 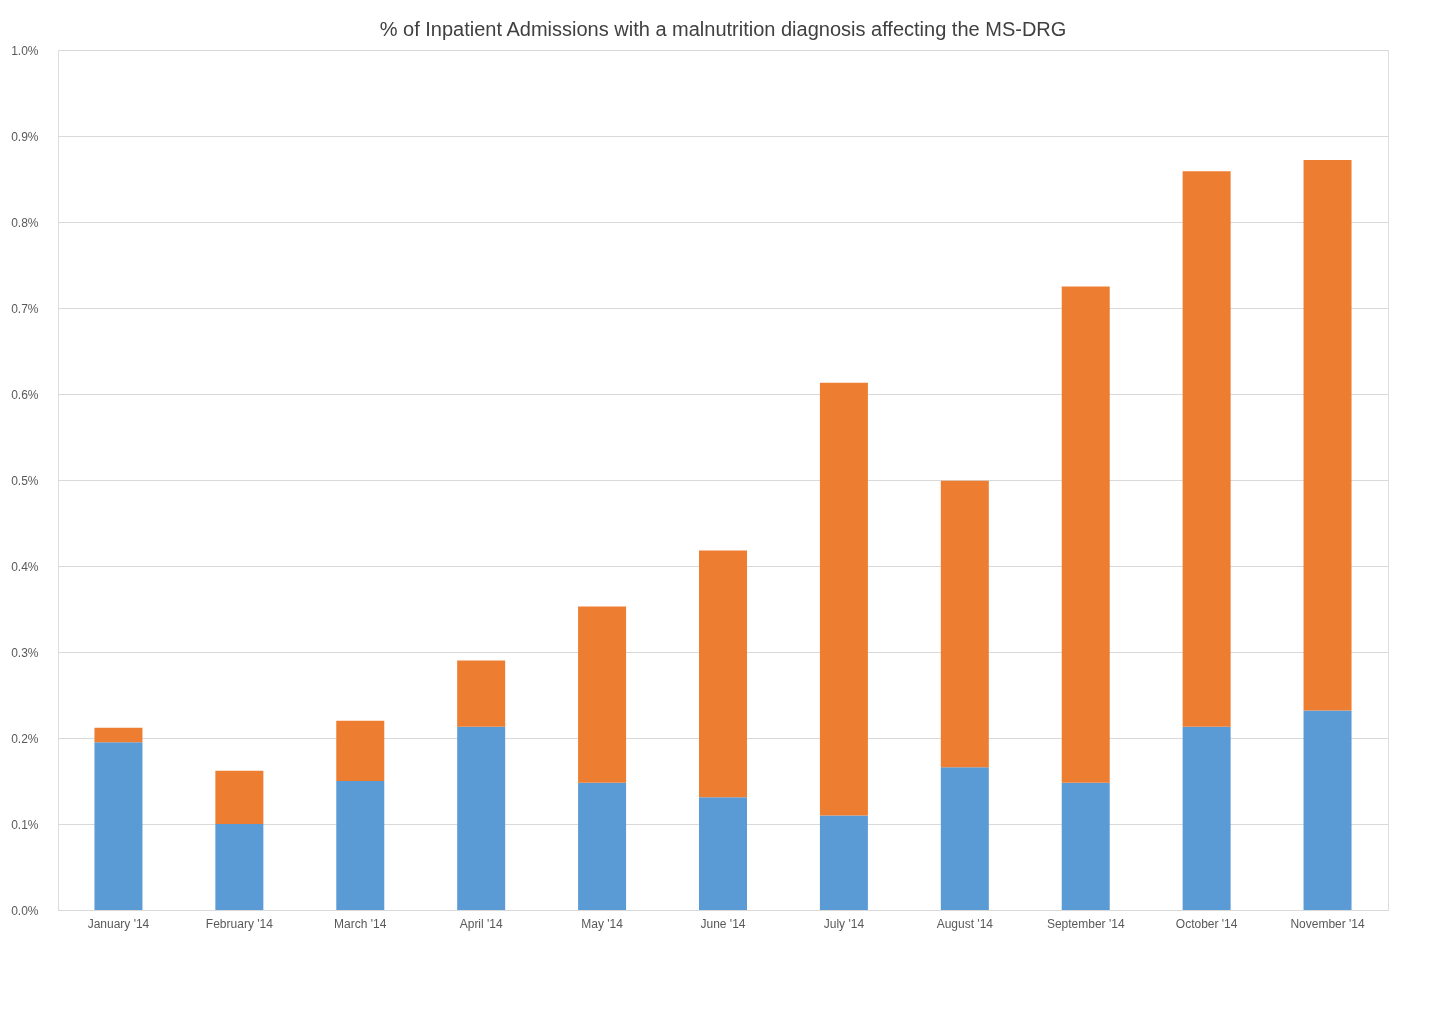 What do you see at coordinates (25, 50) in the screenshot?
I see `y-tick-label: 1.0%` at bounding box center [25, 50].